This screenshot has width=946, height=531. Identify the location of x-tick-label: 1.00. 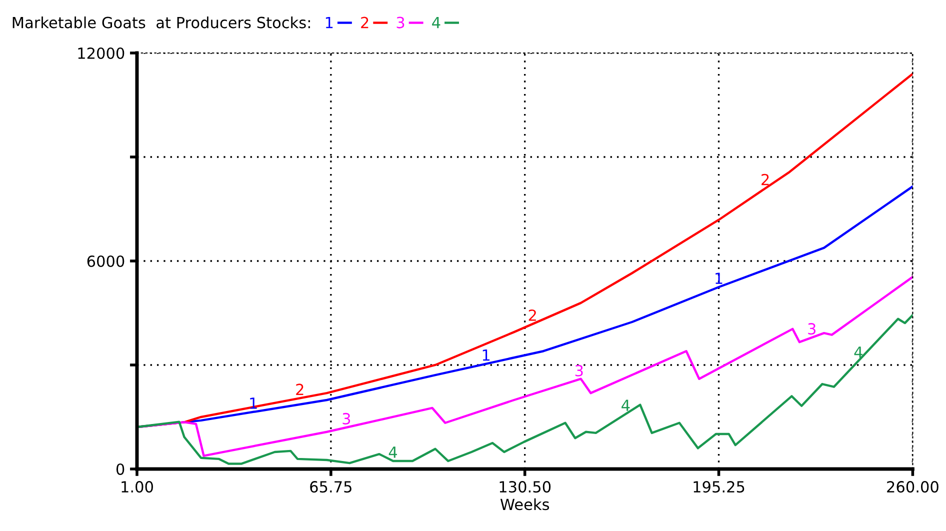
(137, 487).